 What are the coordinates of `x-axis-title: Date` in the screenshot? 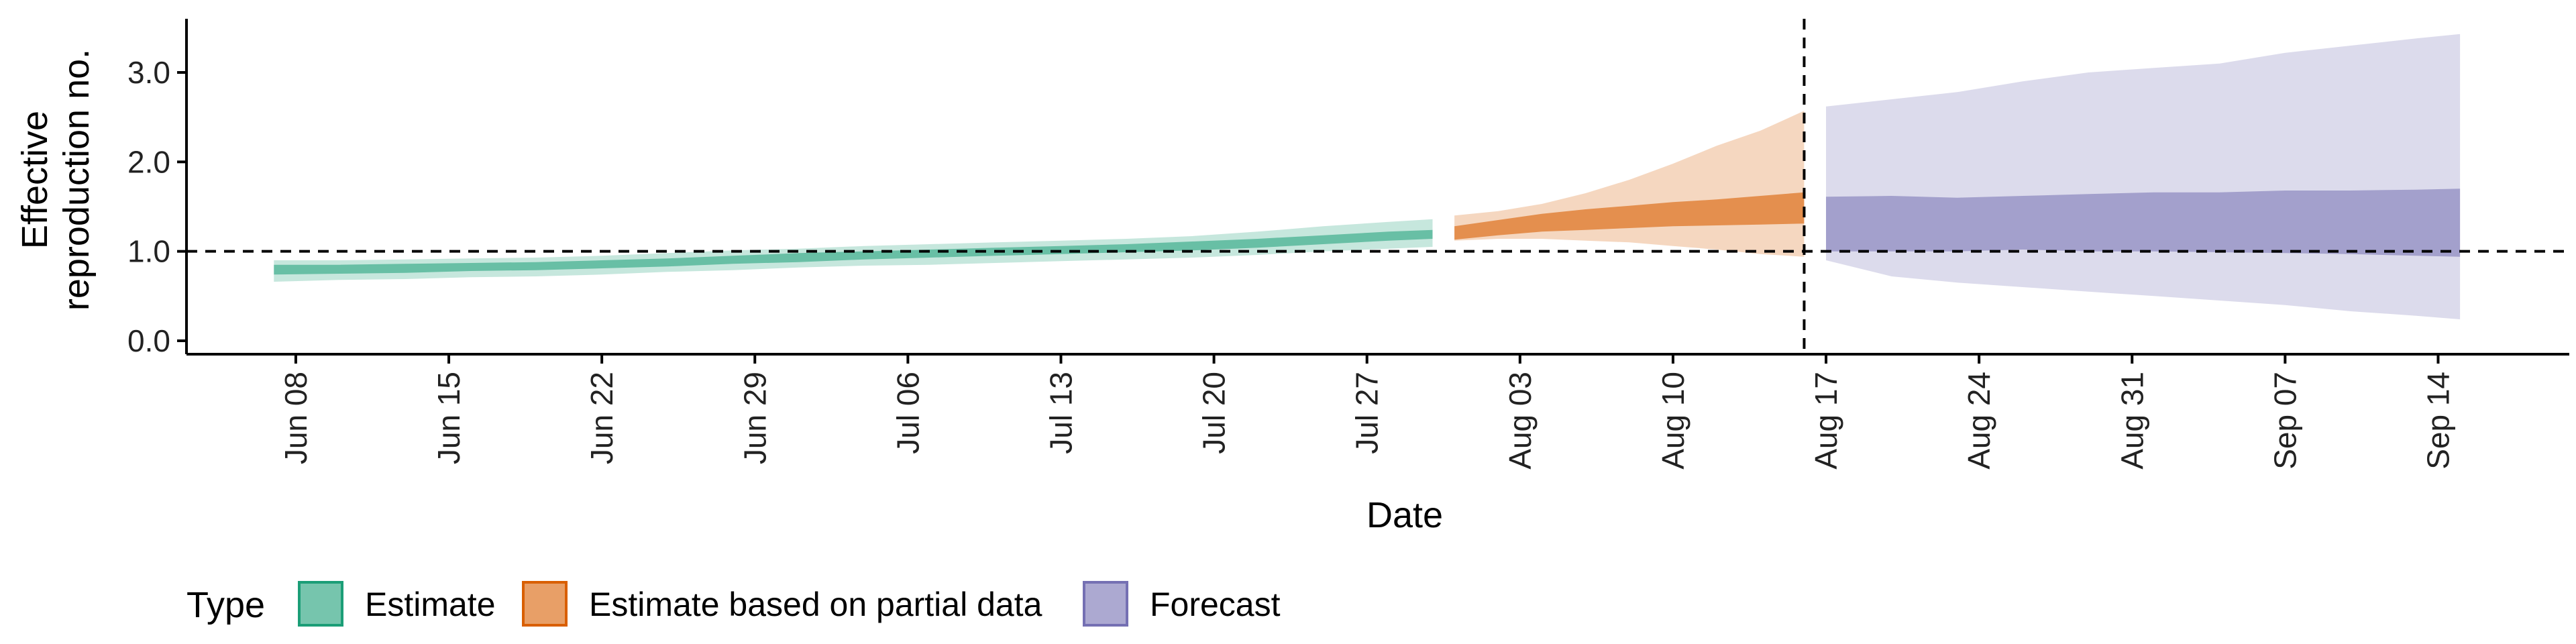 It's located at (1404, 515).